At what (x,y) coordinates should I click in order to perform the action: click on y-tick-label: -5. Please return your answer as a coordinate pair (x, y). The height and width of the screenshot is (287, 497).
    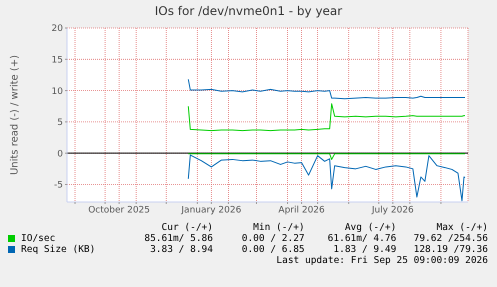
    Looking at the image, I should click on (58, 185).